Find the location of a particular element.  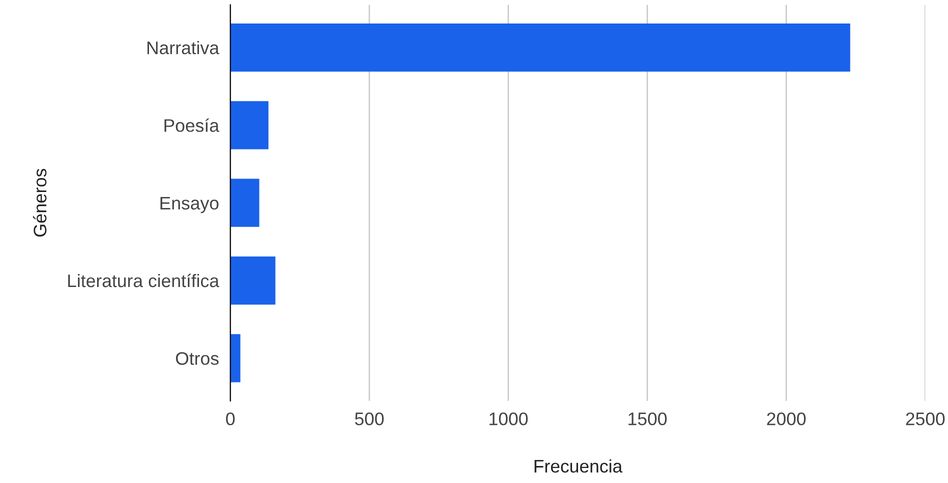

y-tick-label: Literatura científica is located at coordinates (144, 281).